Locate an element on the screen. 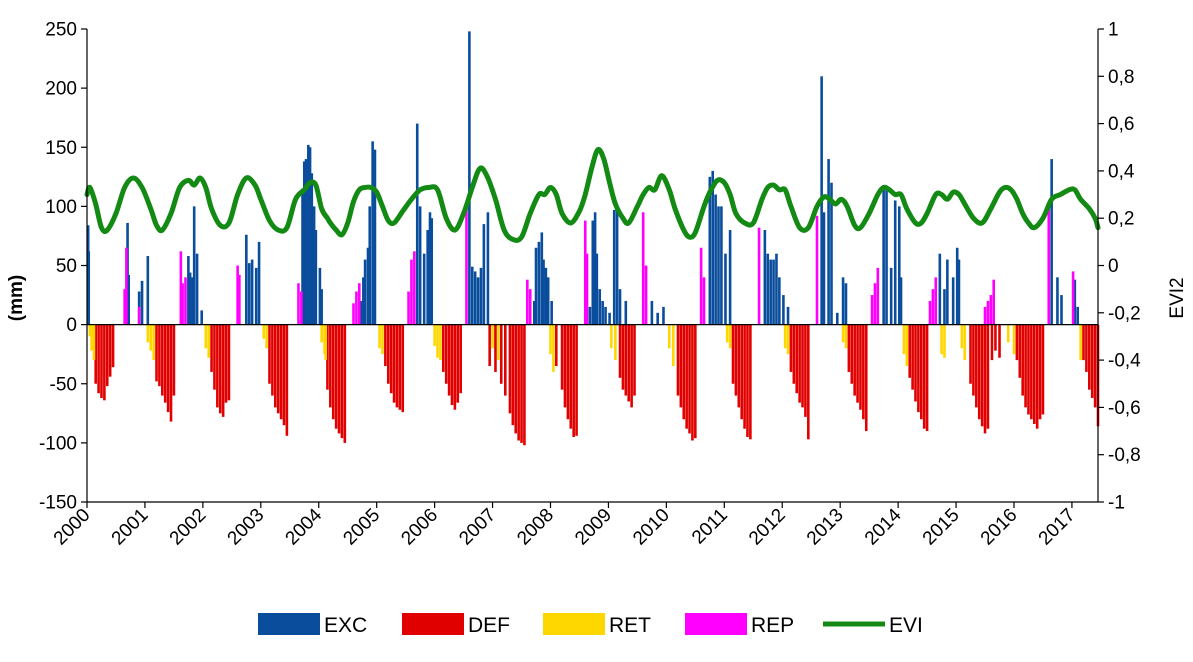 The width and height of the screenshot is (1193, 662). x-tick-label: 2017 is located at coordinates (1057, 527).